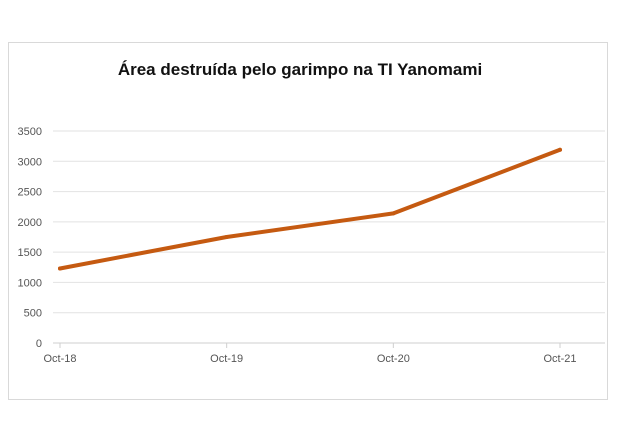 The image size is (629, 426). What do you see at coordinates (30, 162) in the screenshot?
I see `y-tick-label: 3000` at bounding box center [30, 162].